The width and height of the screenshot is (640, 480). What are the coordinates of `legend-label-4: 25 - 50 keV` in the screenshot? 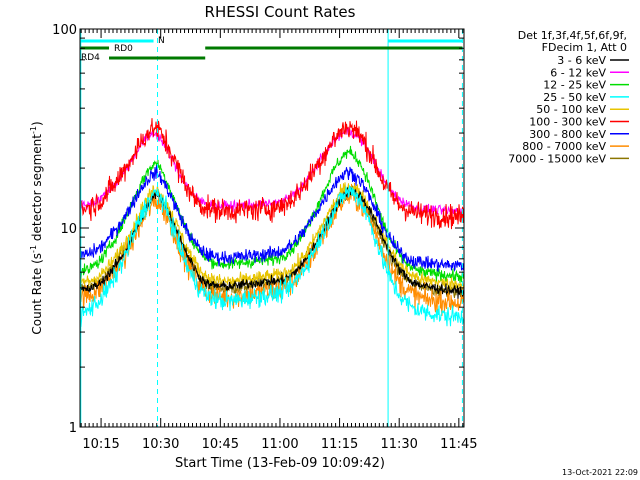 It's located at (574, 97).